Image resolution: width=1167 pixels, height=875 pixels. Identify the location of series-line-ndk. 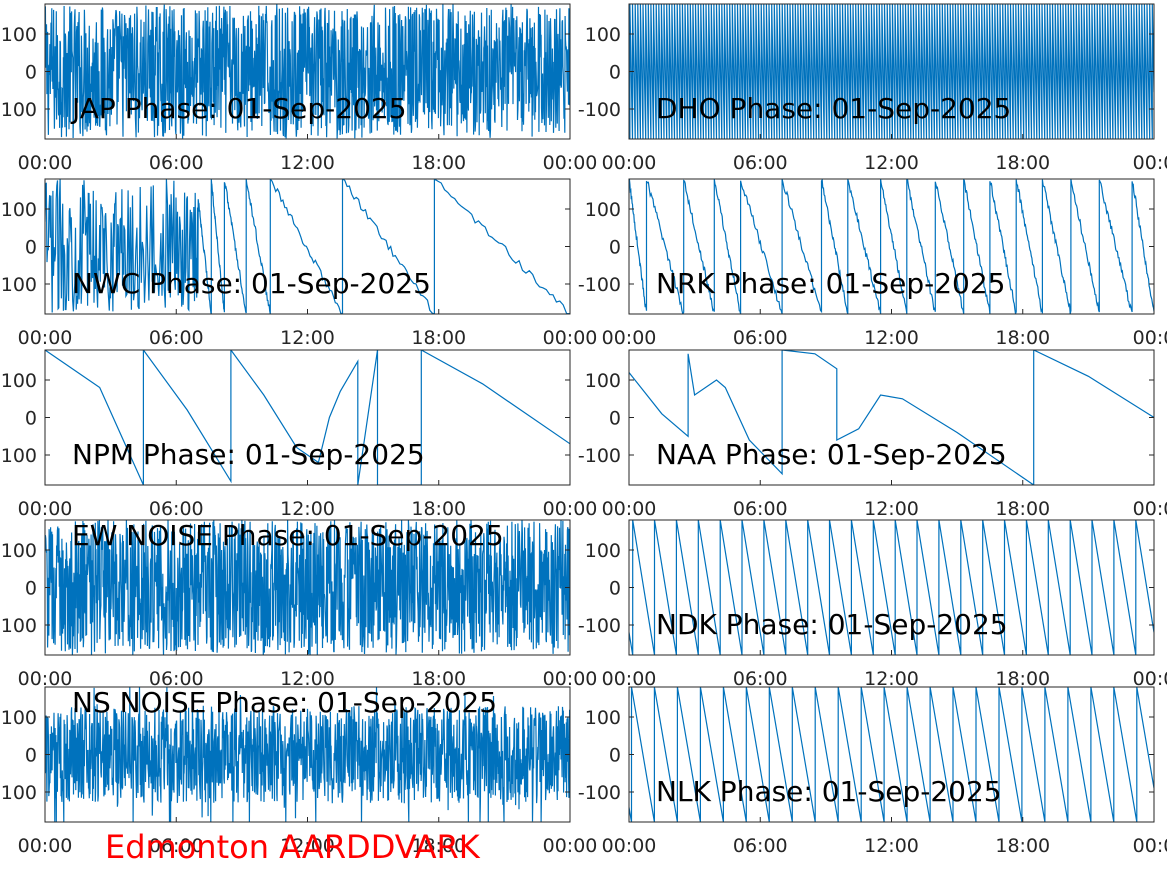
(891, 587).